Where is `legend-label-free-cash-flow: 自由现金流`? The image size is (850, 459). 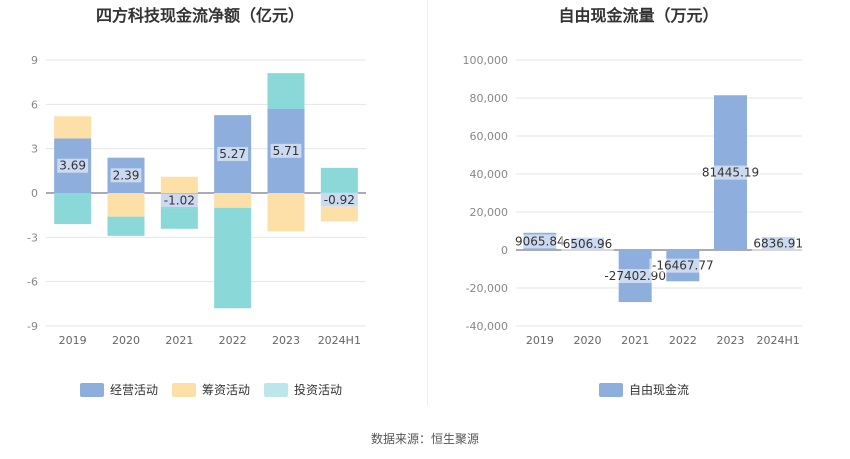 legend-label-free-cash-flow: 自由现金流 is located at coordinates (659, 390).